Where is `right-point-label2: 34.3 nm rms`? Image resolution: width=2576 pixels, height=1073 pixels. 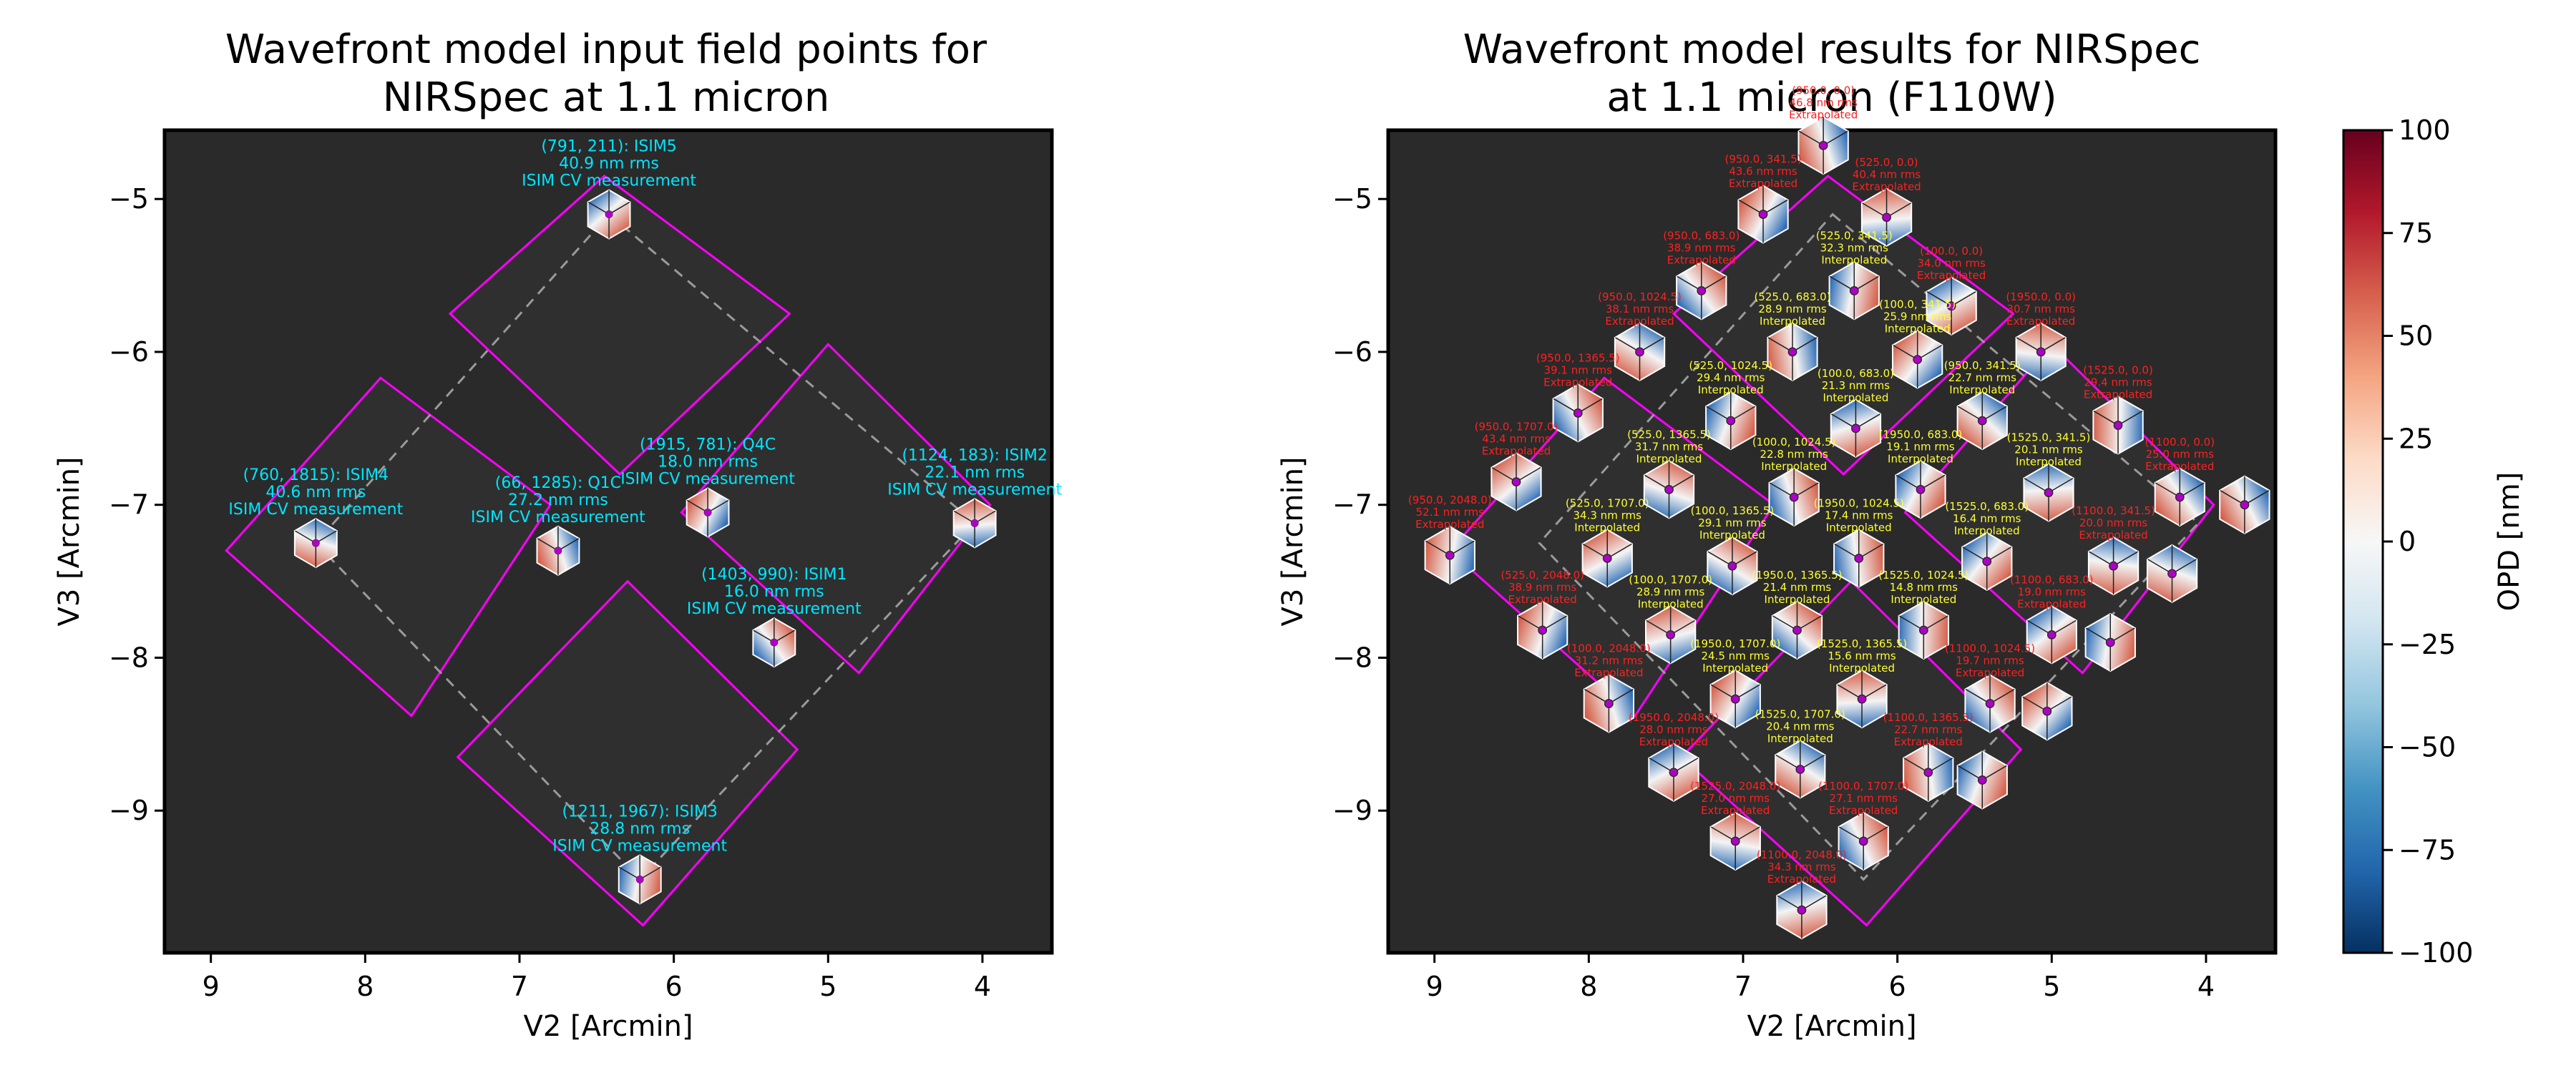 right-point-label2: 34.3 nm rms is located at coordinates (1608, 515).